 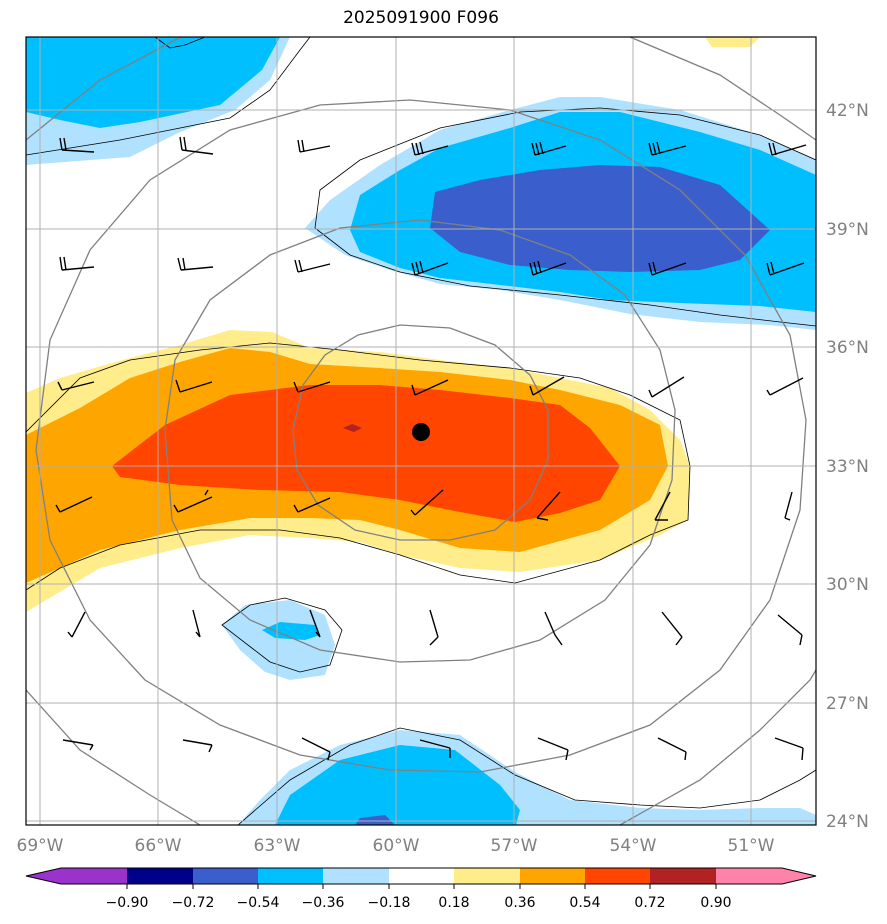 What do you see at coordinates (514, 846) in the screenshot?
I see `lon-label: 57°W` at bounding box center [514, 846].